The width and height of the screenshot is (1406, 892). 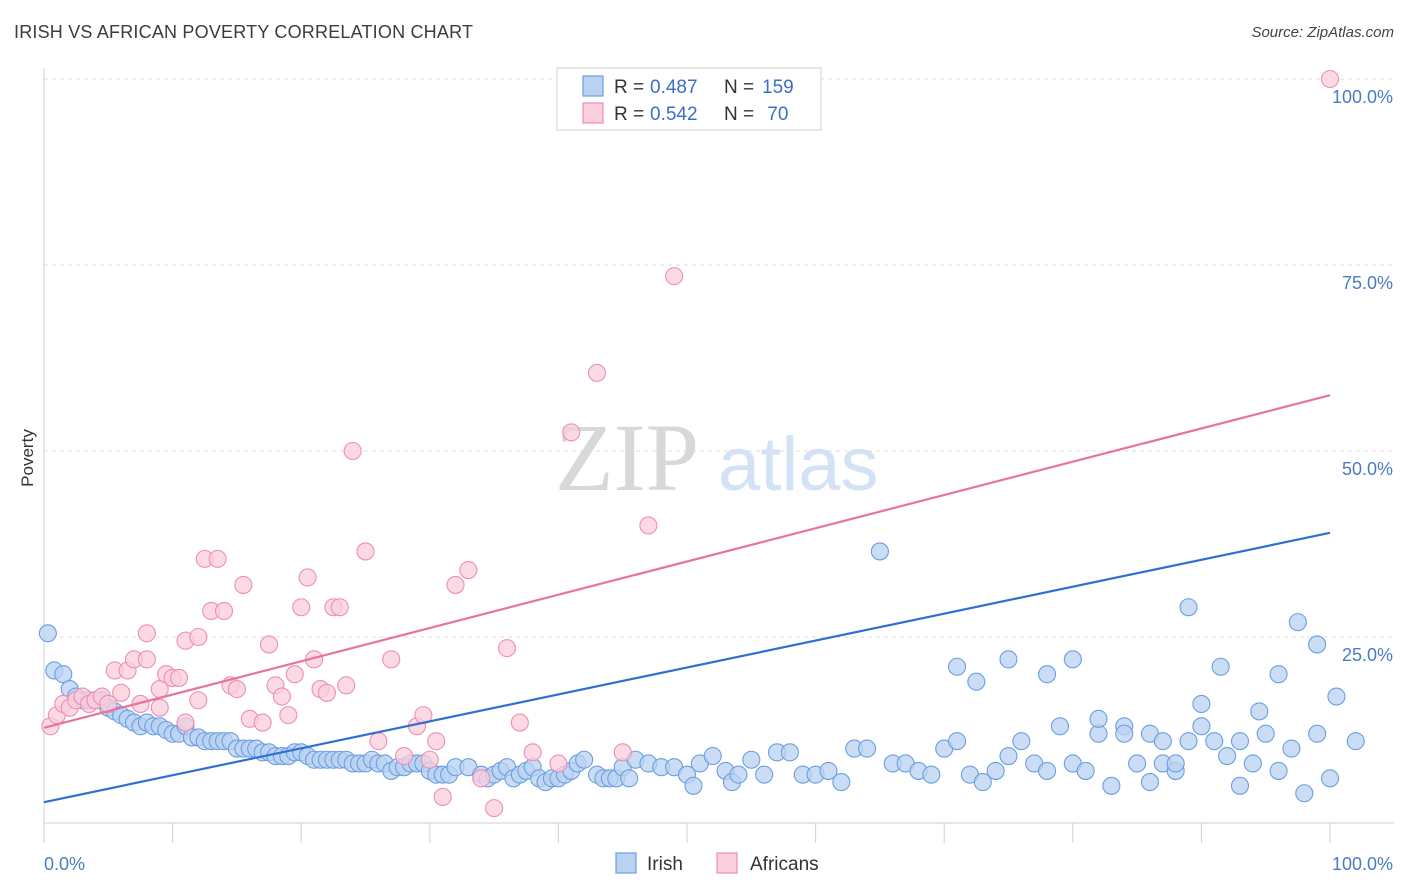 I want to click on y-tick-label-2: 75.0%, so click(x=1367, y=283).